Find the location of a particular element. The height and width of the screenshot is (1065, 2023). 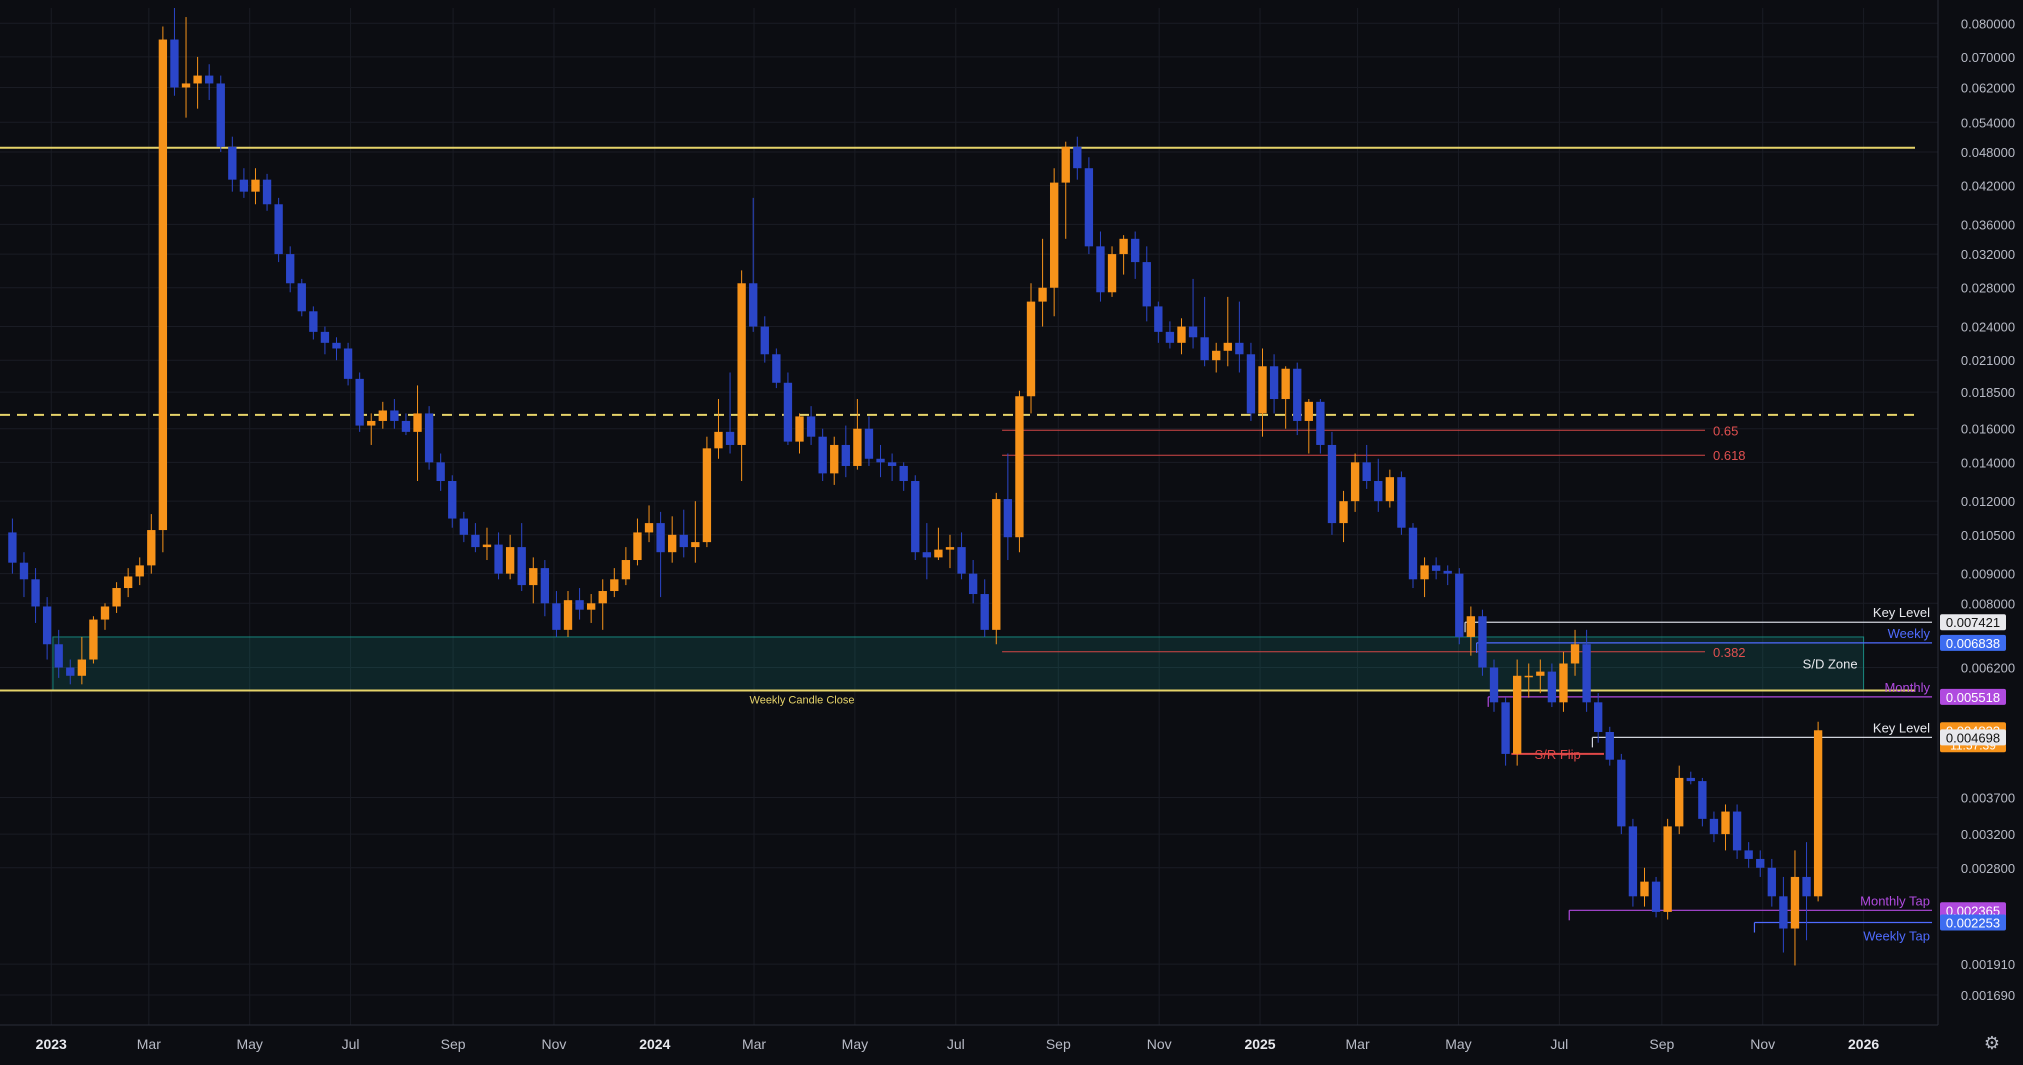

price-badge-bg is located at coordinates (1973, 622).